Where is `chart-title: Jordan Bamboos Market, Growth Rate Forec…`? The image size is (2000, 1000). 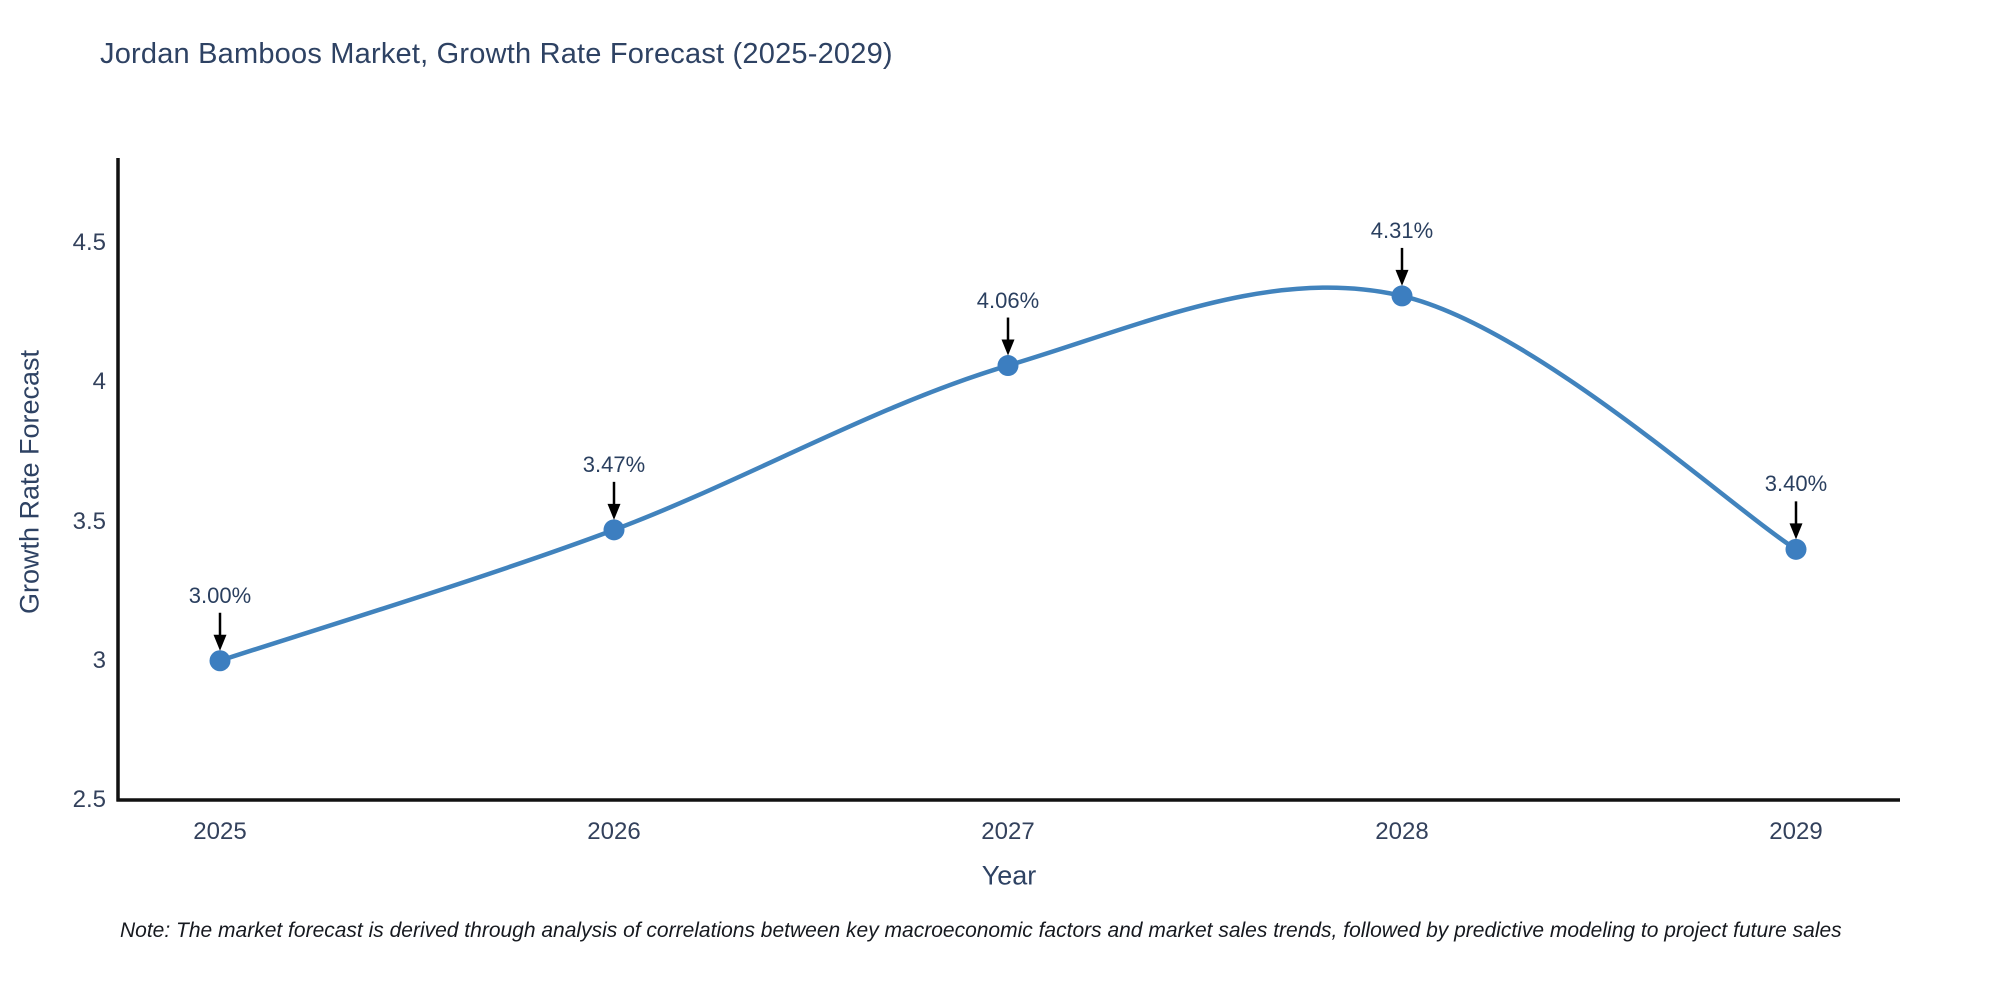
chart-title: Jordan Bamboos Market, Growth Rate Forec… is located at coordinates (496, 54).